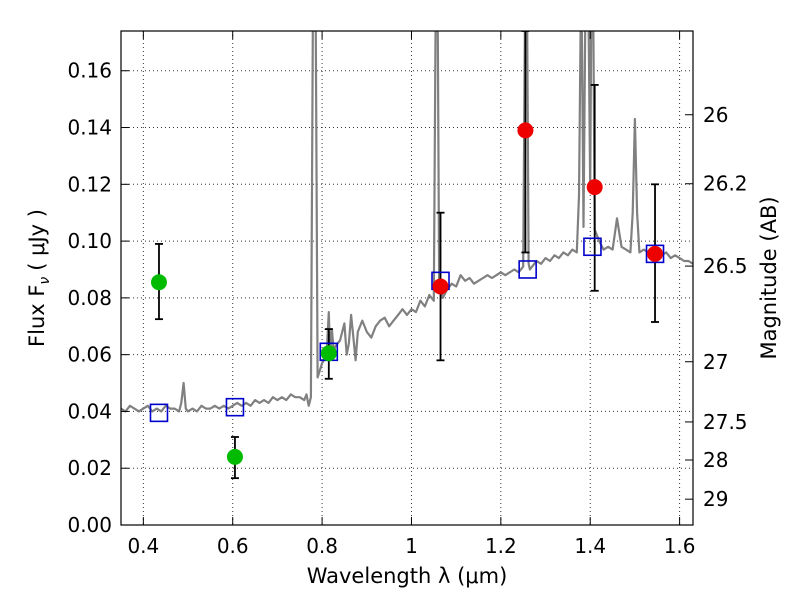  What do you see at coordinates (715, 460) in the screenshot?
I see `y2-tick-label: 28` at bounding box center [715, 460].